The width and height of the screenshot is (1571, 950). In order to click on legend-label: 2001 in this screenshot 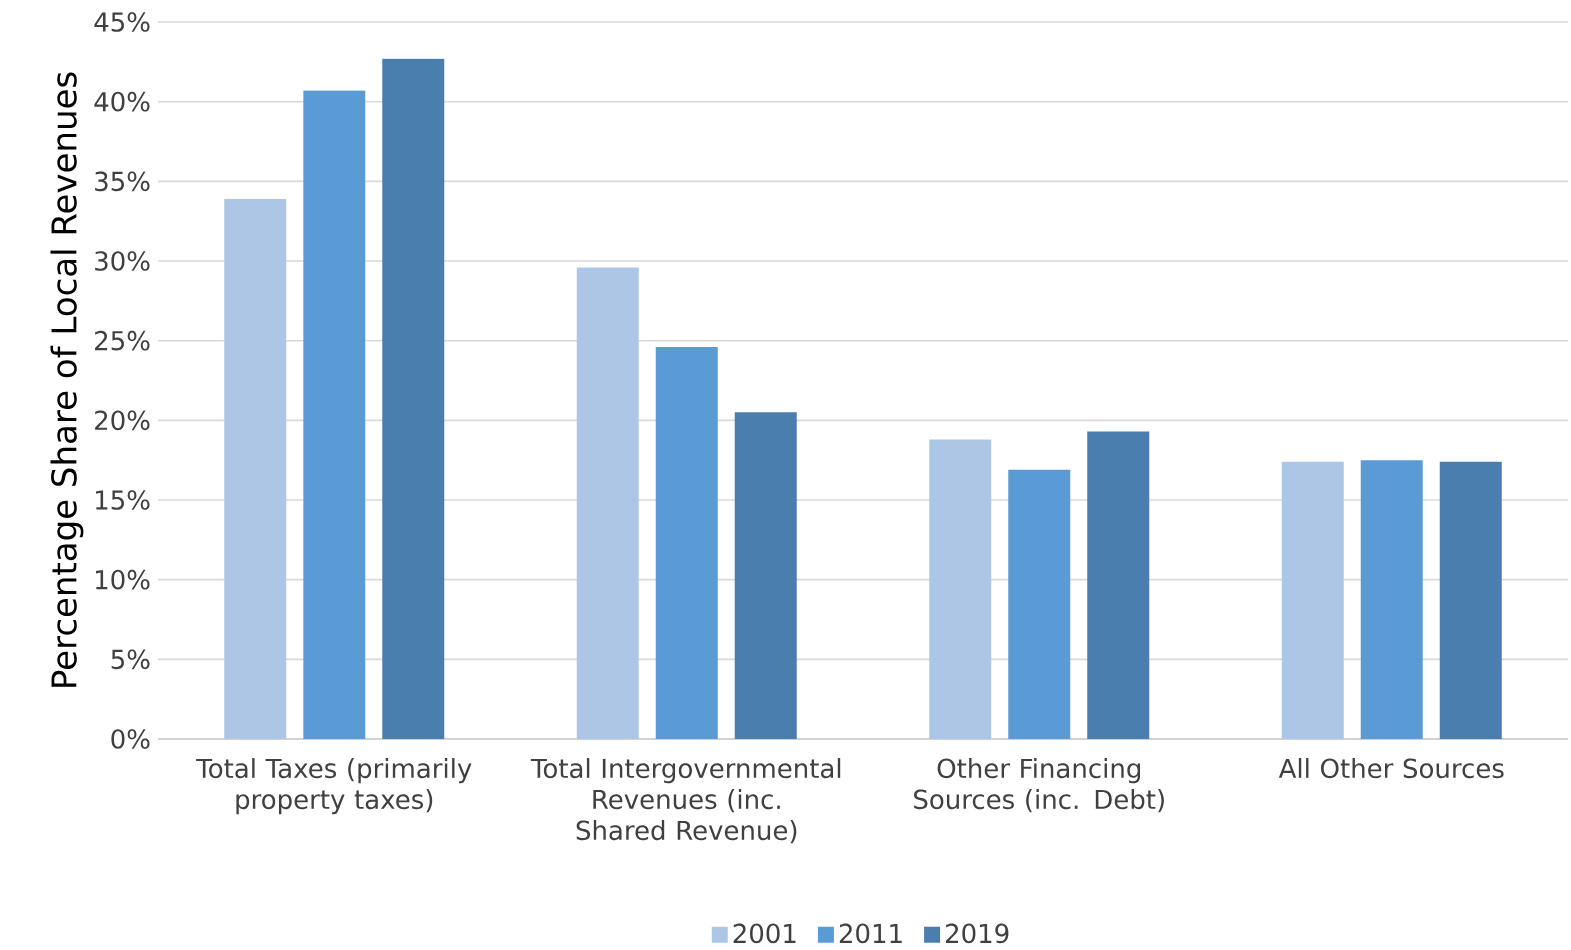, I will do `click(764, 933)`.